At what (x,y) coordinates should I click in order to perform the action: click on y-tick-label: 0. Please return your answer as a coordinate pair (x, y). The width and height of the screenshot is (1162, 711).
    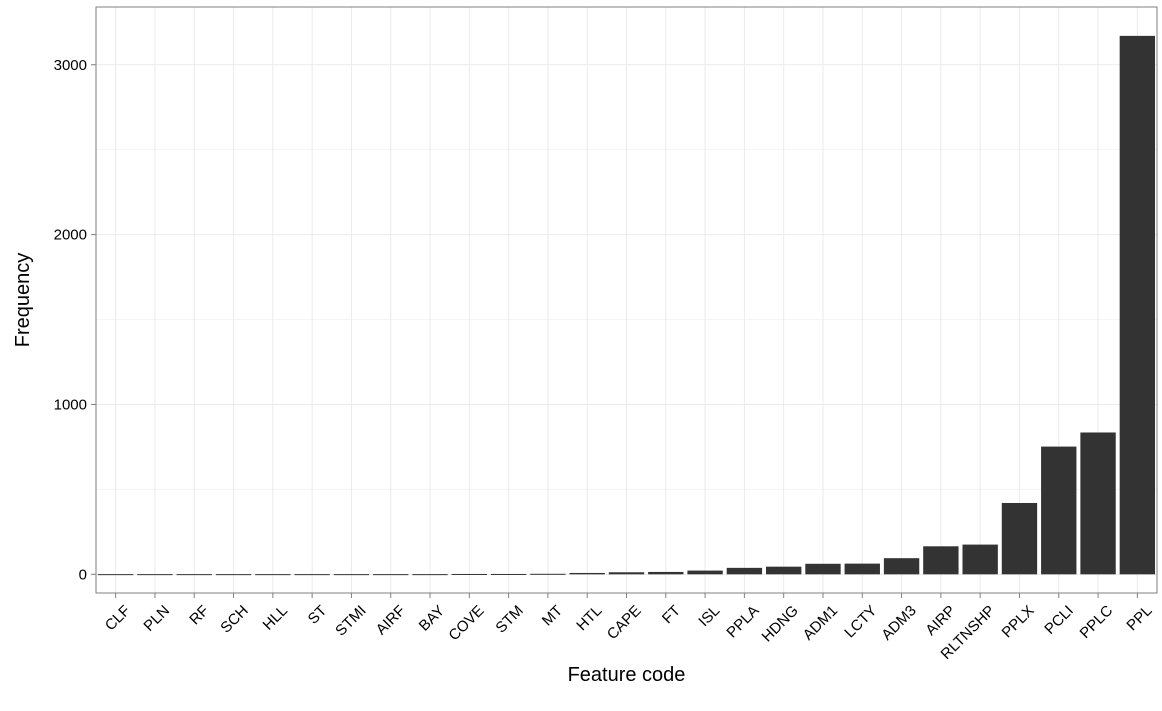
    Looking at the image, I should click on (83, 574).